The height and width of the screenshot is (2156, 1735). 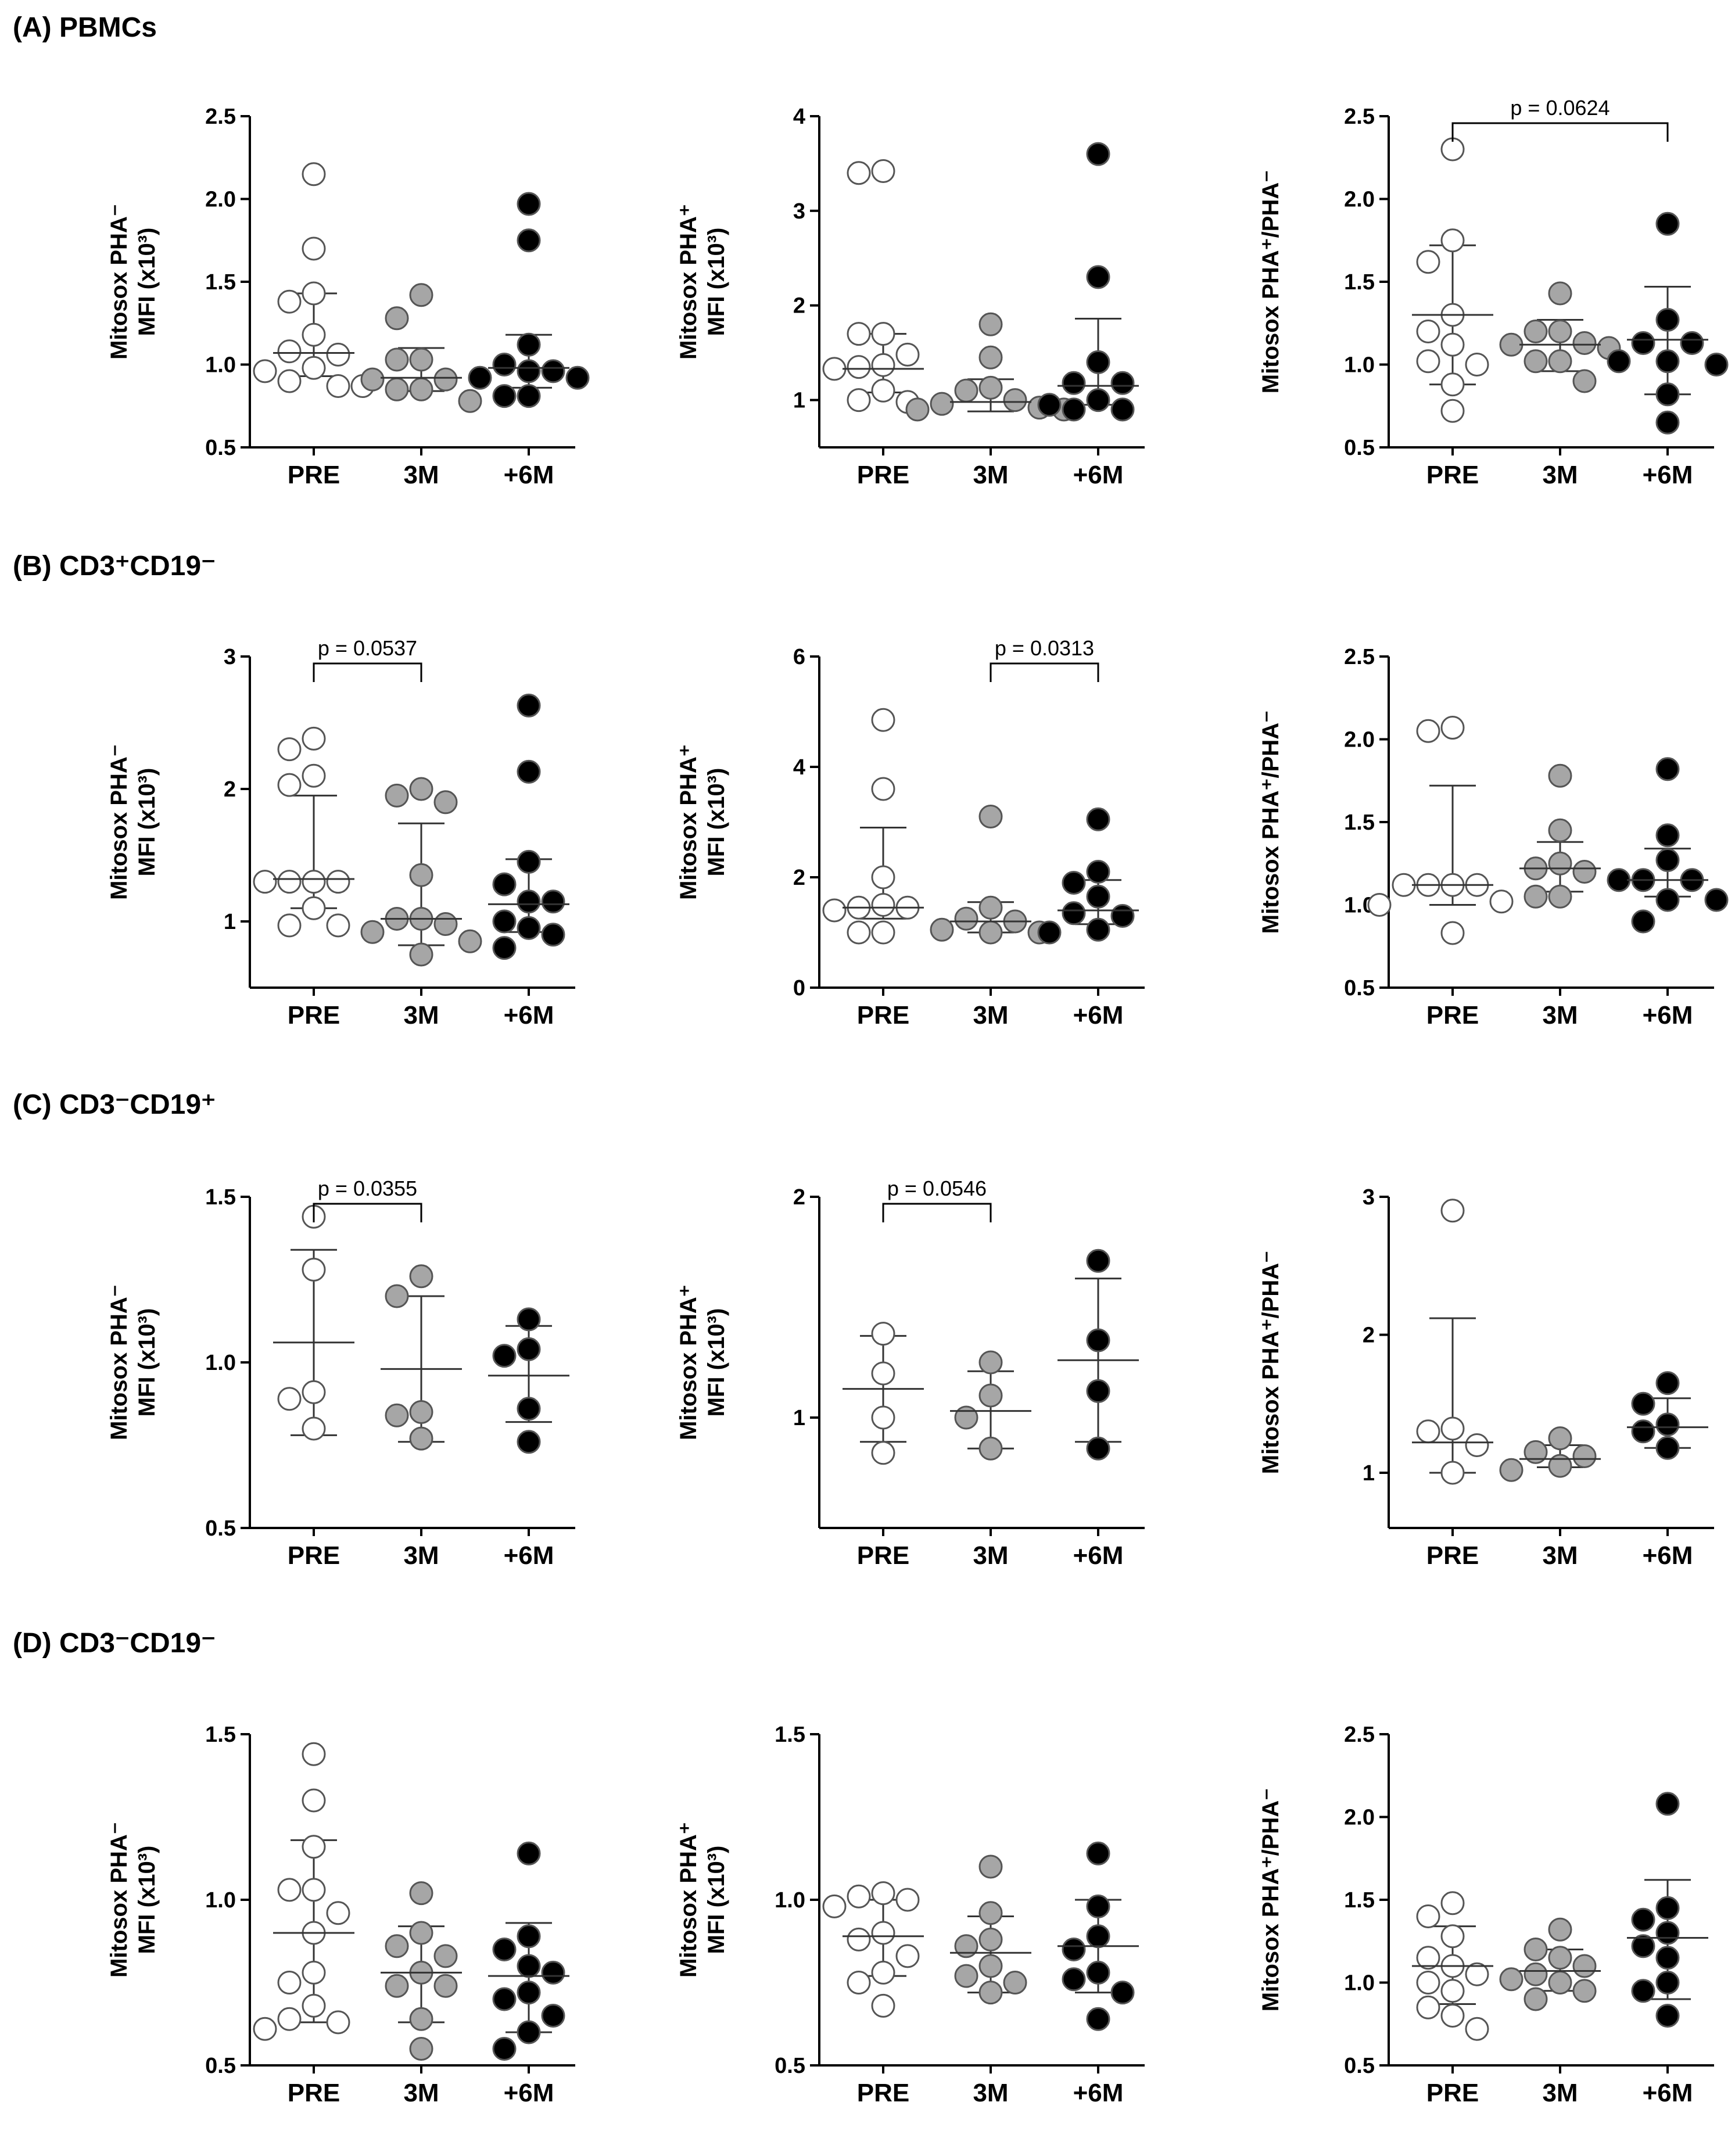 What do you see at coordinates (799, 767) in the screenshot?
I see `y-tick-label: 4` at bounding box center [799, 767].